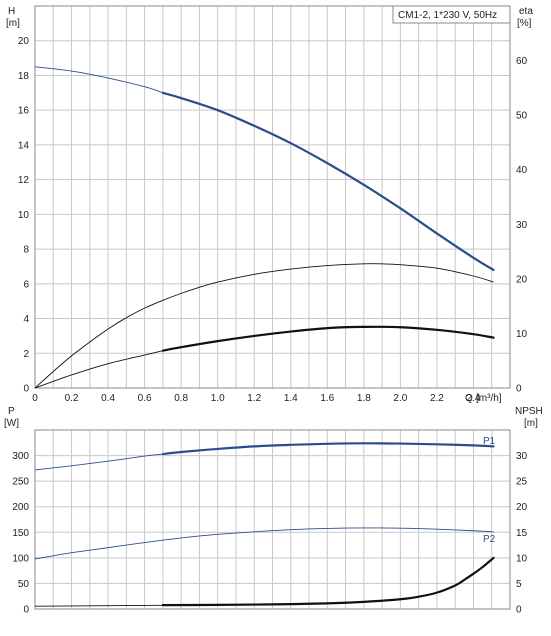  Describe the element at coordinates (447, 15) in the screenshot. I see `pump-title-text: CM1-2, 1*230 V, 50Hz` at that location.